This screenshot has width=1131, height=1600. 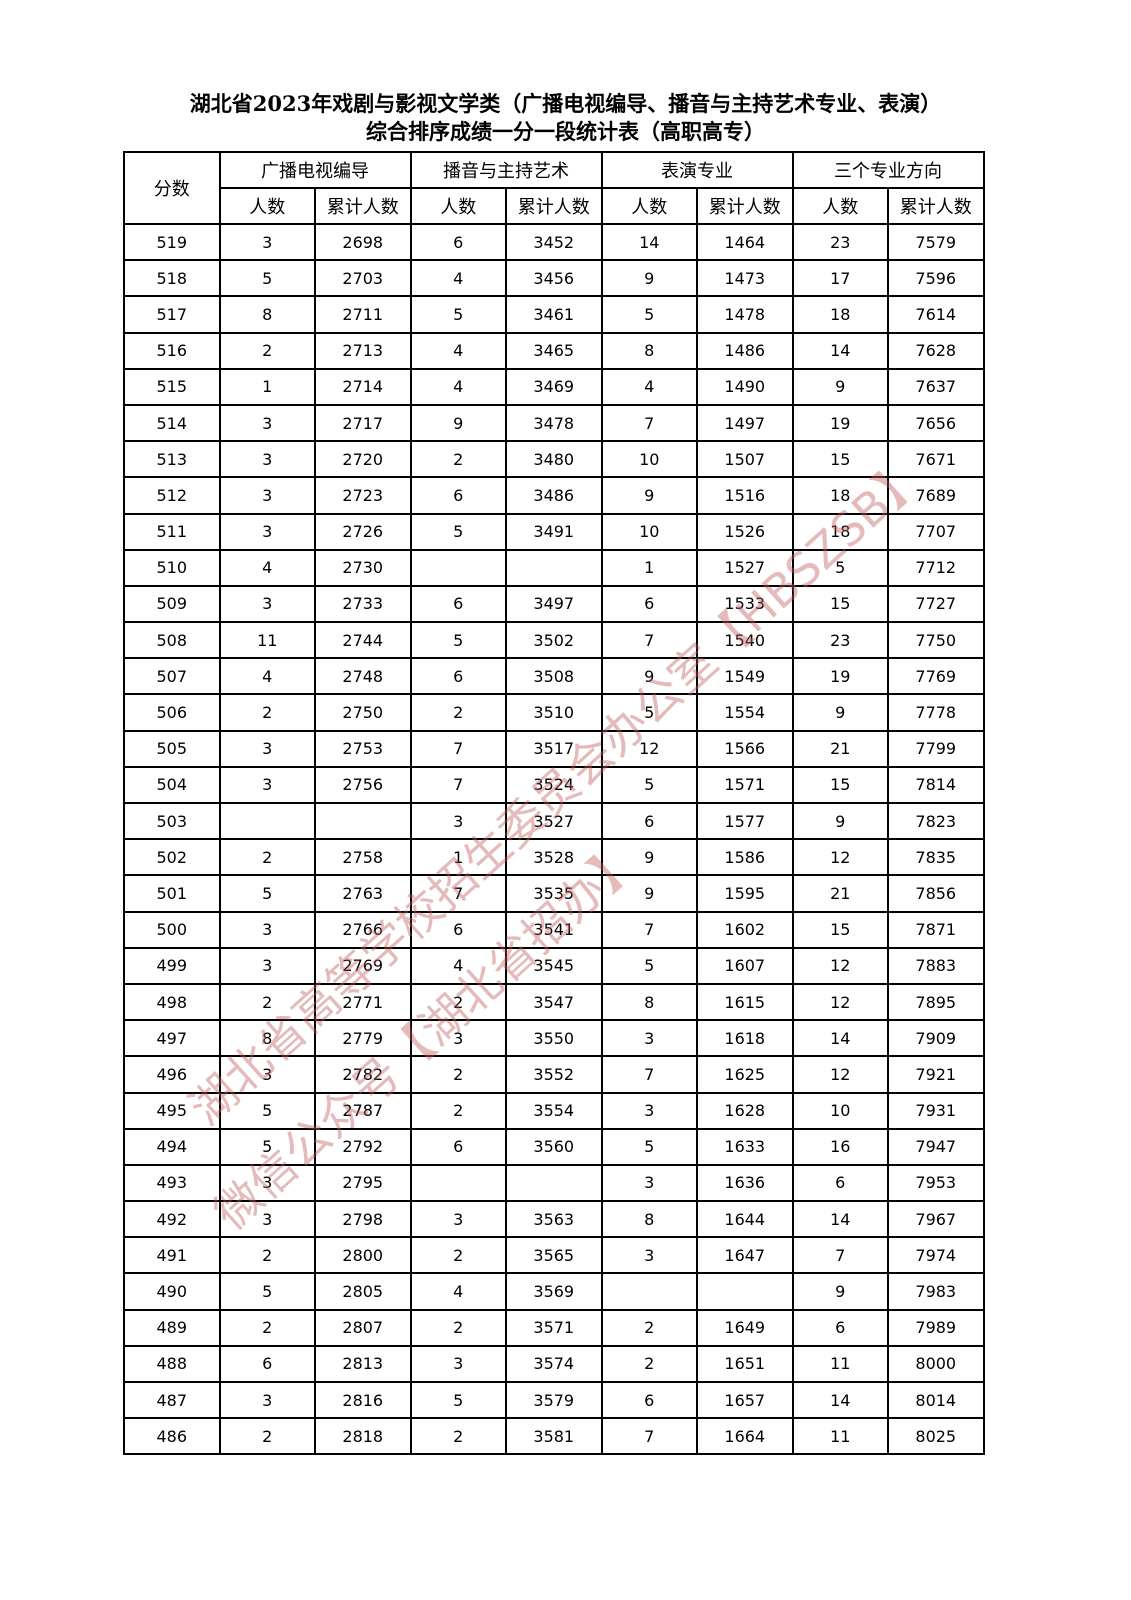 I want to click on count-cell: 15, so click(x=840, y=459).